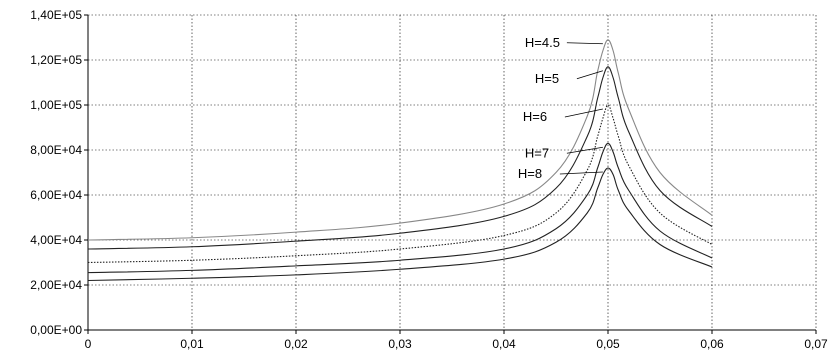  Describe the element at coordinates (296, 344) in the screenshot. I see `x-tick-label: 0,02` at that location.